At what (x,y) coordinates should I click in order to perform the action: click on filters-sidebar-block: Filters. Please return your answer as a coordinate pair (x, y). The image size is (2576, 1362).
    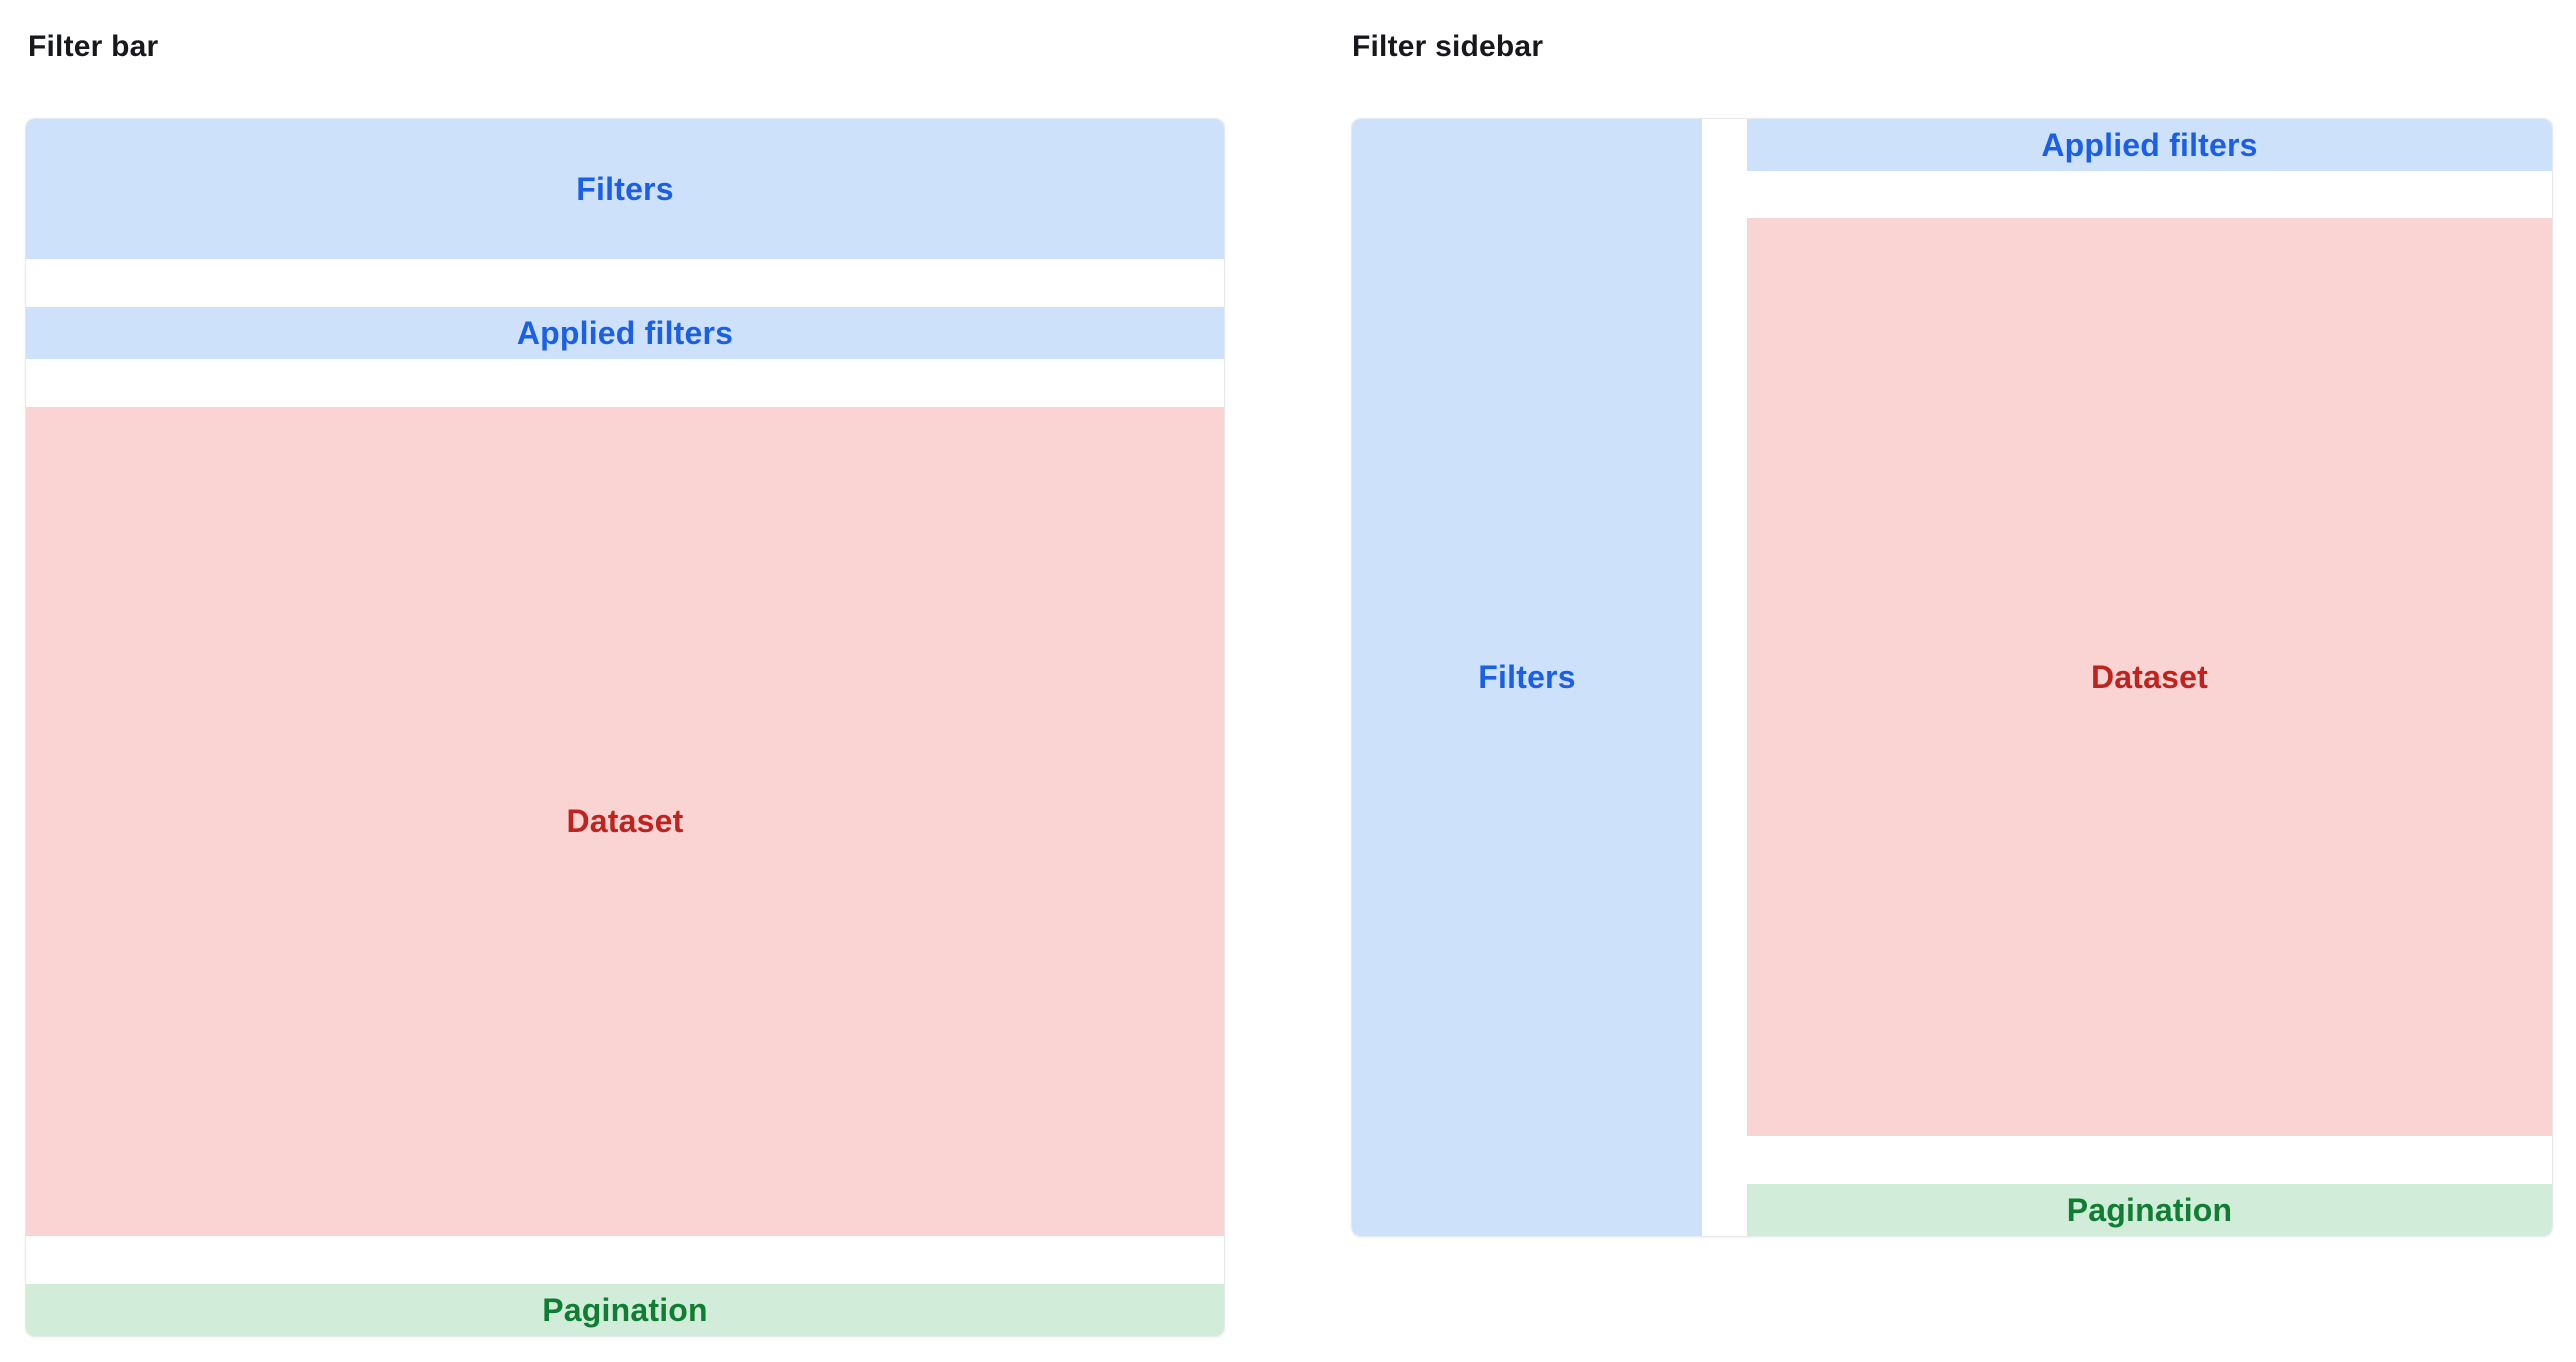
    Looking at the image, I should click on (1527, 677).